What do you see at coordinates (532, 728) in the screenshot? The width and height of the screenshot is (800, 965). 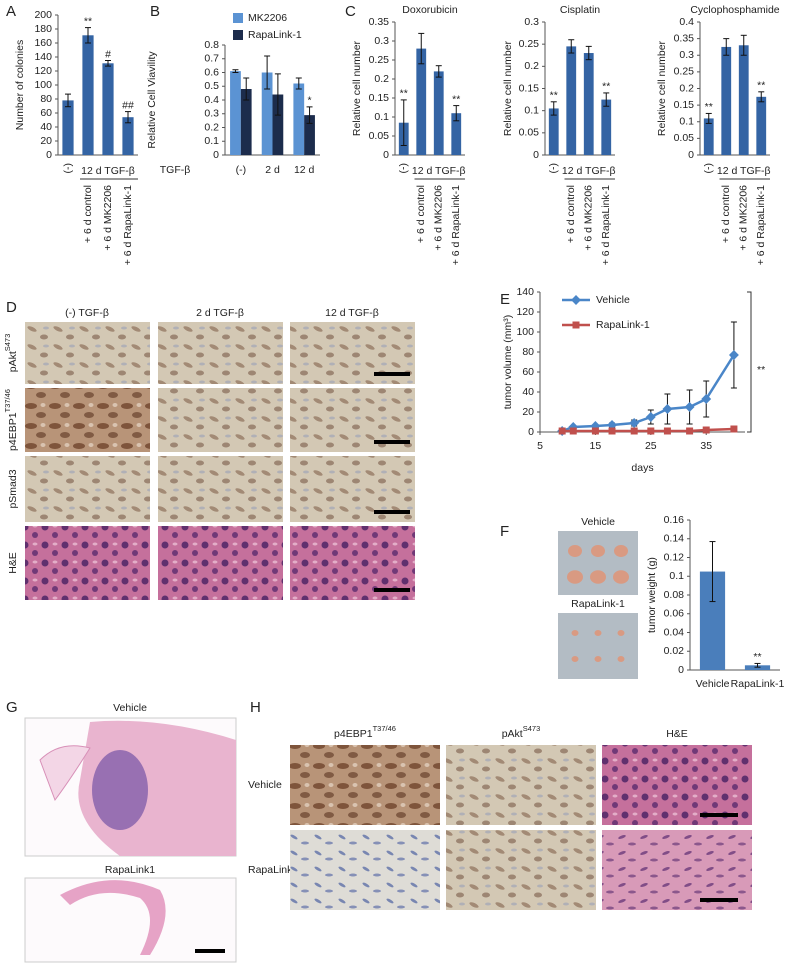 I see `column-label-sup: S473` at bounding box center [532, 728].